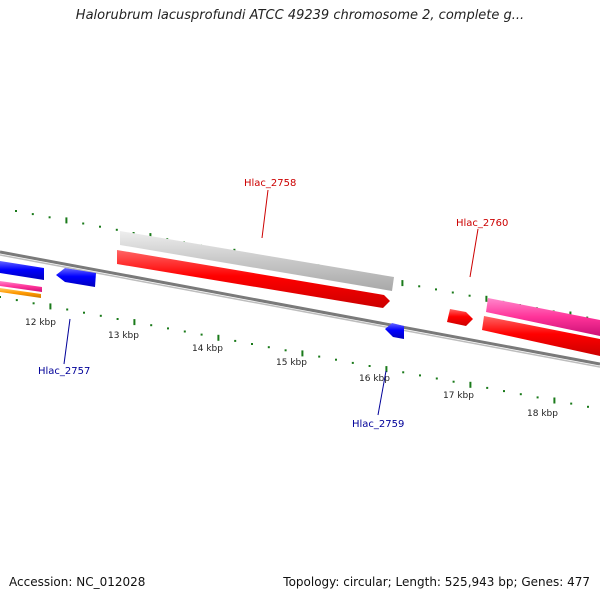 The image size is (600, 600). I want to click on scale-label-12kbp: 12 kbp, so click(40, 323).